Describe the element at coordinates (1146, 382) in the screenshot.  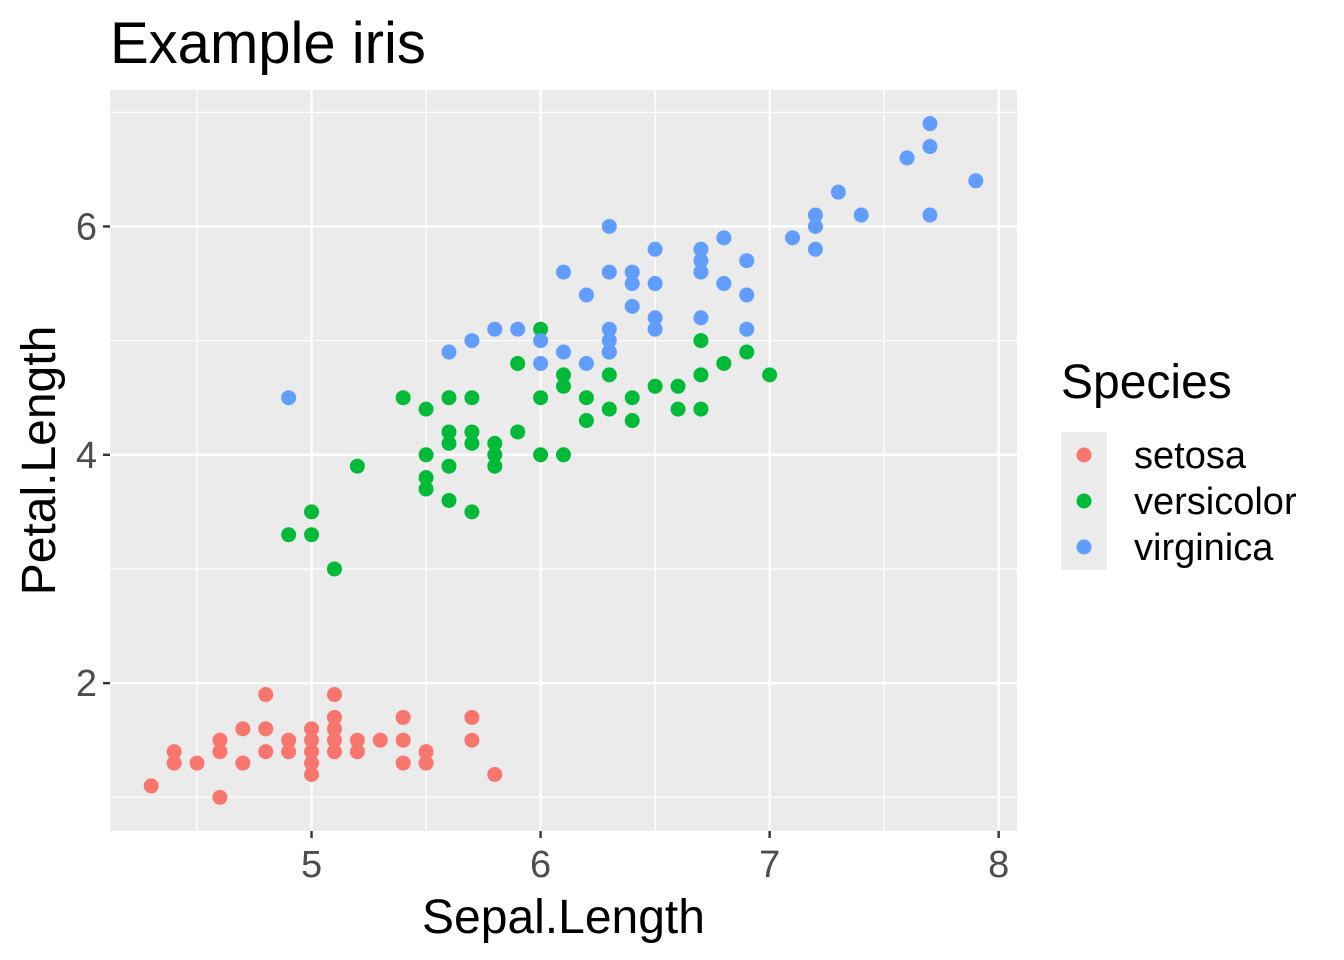
I see `legend-title: Species` at that location.